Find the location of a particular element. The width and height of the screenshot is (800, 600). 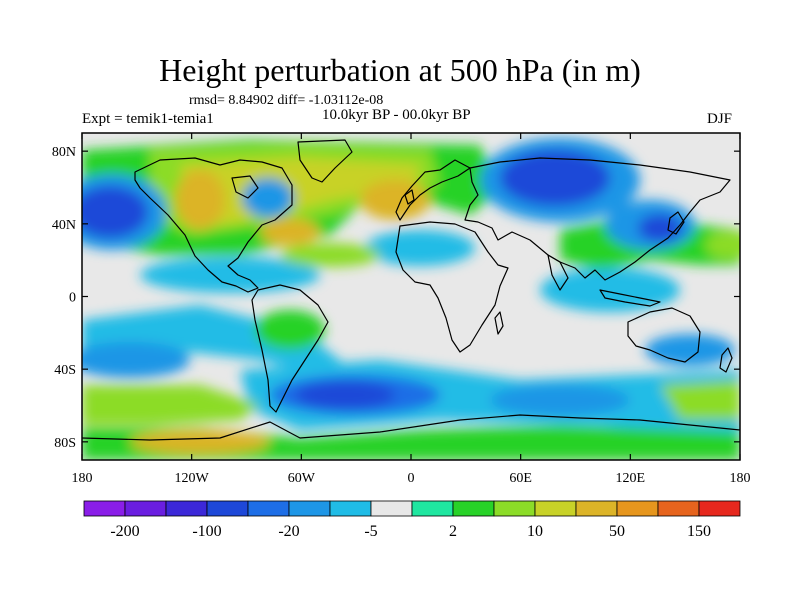

negative-anomaly-pacific-east is located at coordinates (230, 275).